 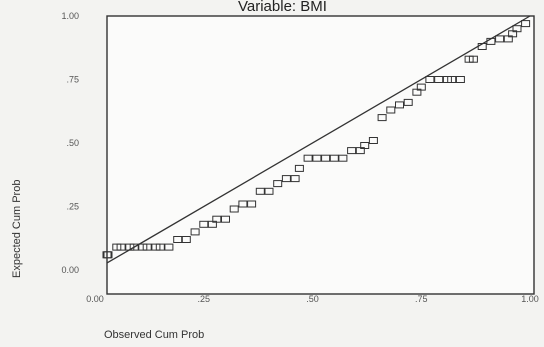 What do you see at coordinates (70, 16) in the screenshot?
I see `y-tick-label: 1.00` at bounding box center [70, 16].